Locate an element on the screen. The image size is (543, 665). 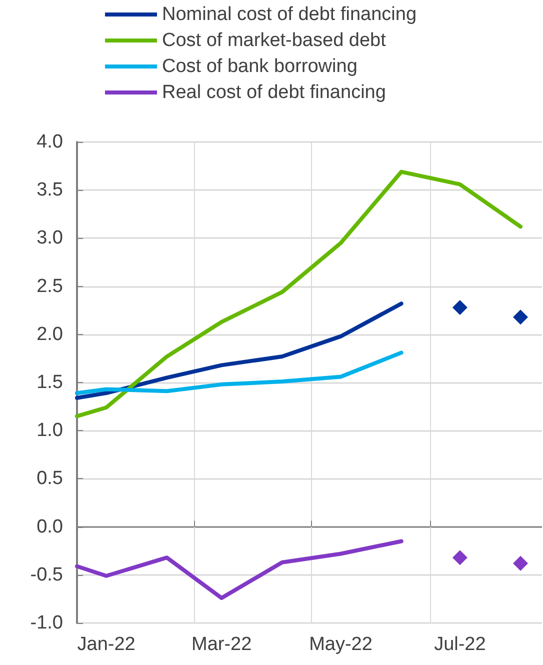
legend-label: Cost of market-based debt is located at coordinates (274, 40).